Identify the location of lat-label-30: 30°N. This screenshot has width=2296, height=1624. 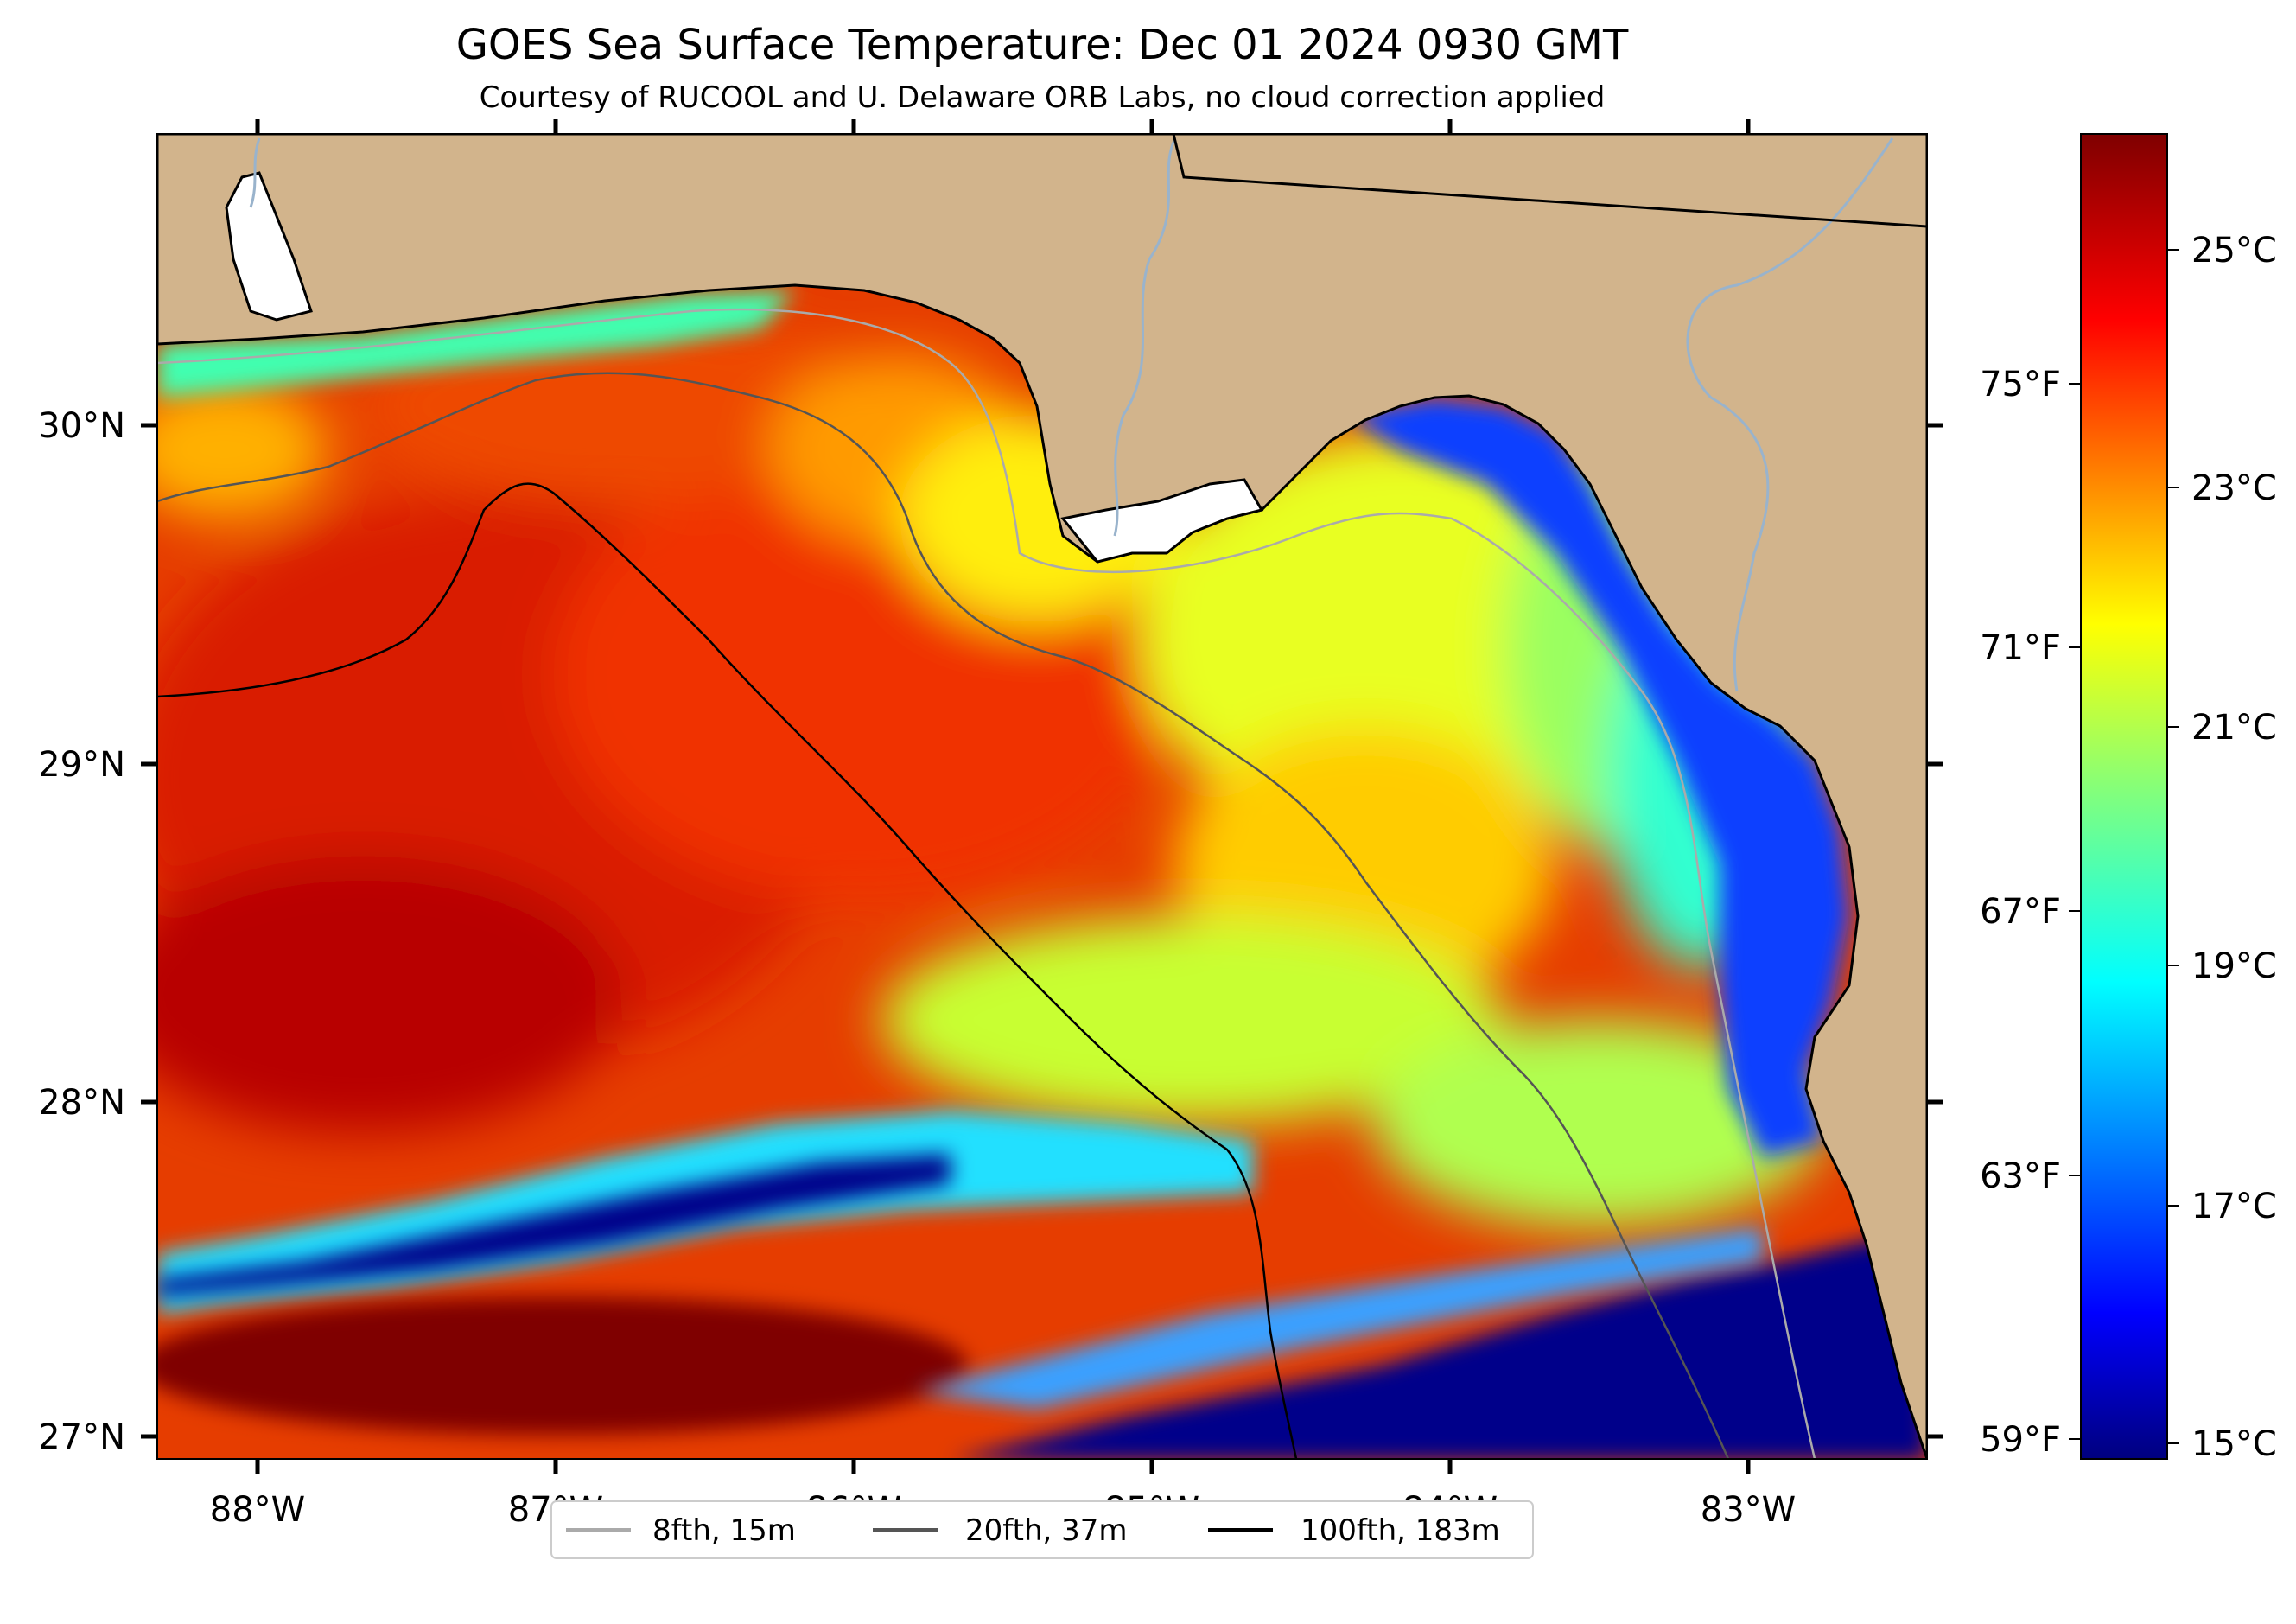
(81, 426).